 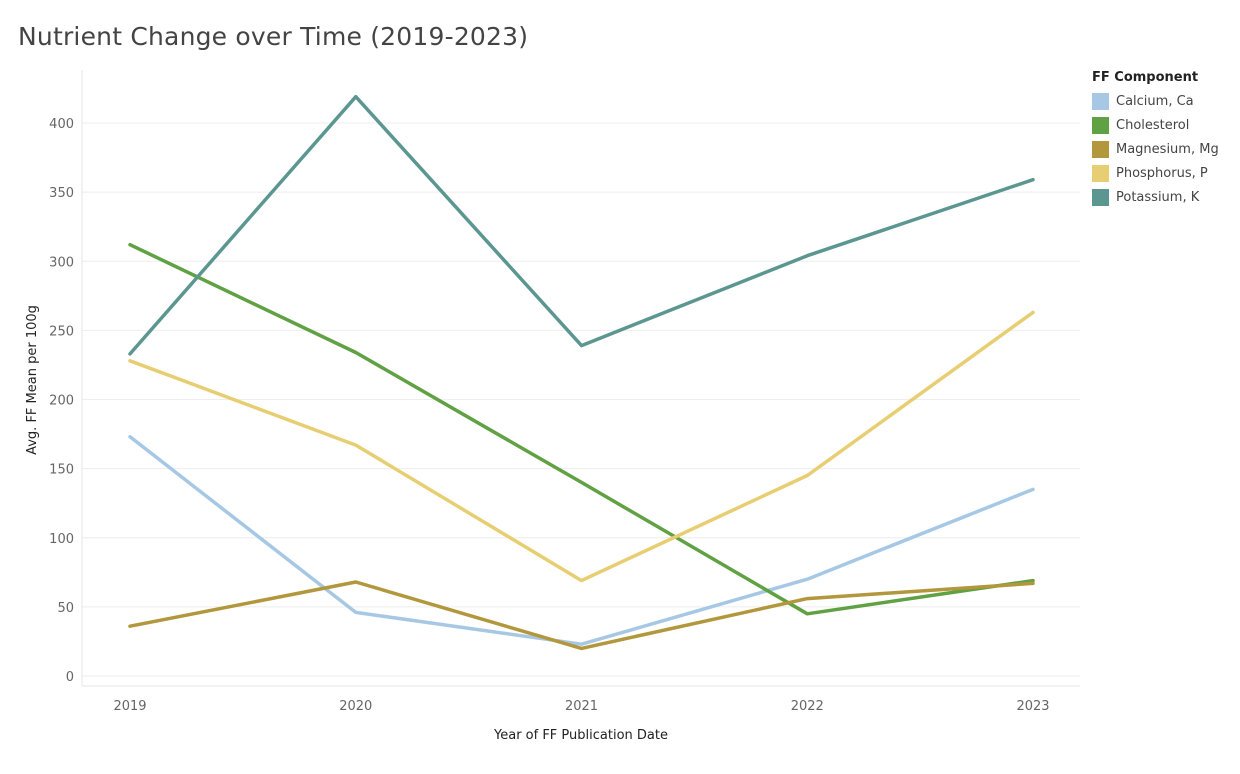 I want to click on legend-item-phosphorus-p: Phosphorus, P, so click(x=1155, y=173).